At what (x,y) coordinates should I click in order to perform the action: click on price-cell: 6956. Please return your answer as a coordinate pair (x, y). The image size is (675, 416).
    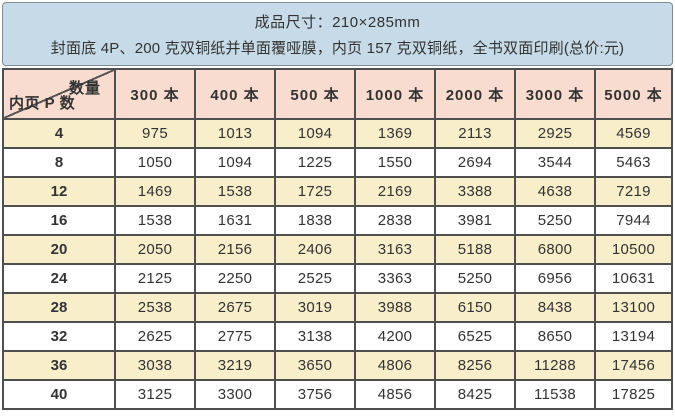
    Looking at the image, I should click on (555, 278).